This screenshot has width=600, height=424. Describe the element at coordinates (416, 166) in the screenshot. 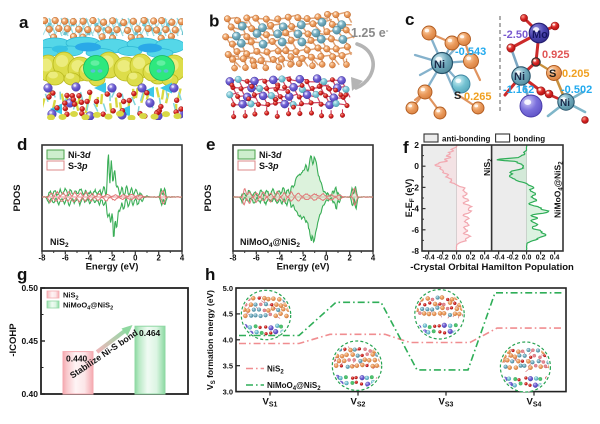

I see `svg-text: 0` at that location.